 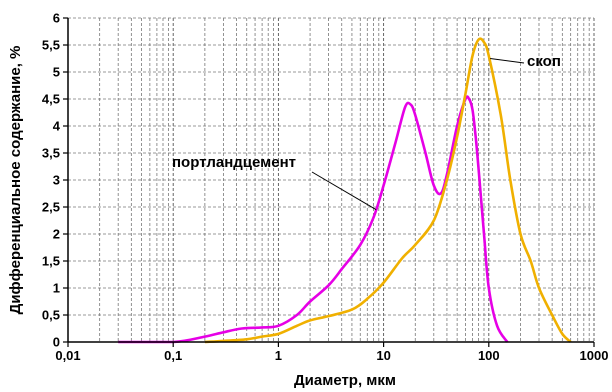 I want to click on annotation-leader-portlandcement, so click(x=344, y=191).